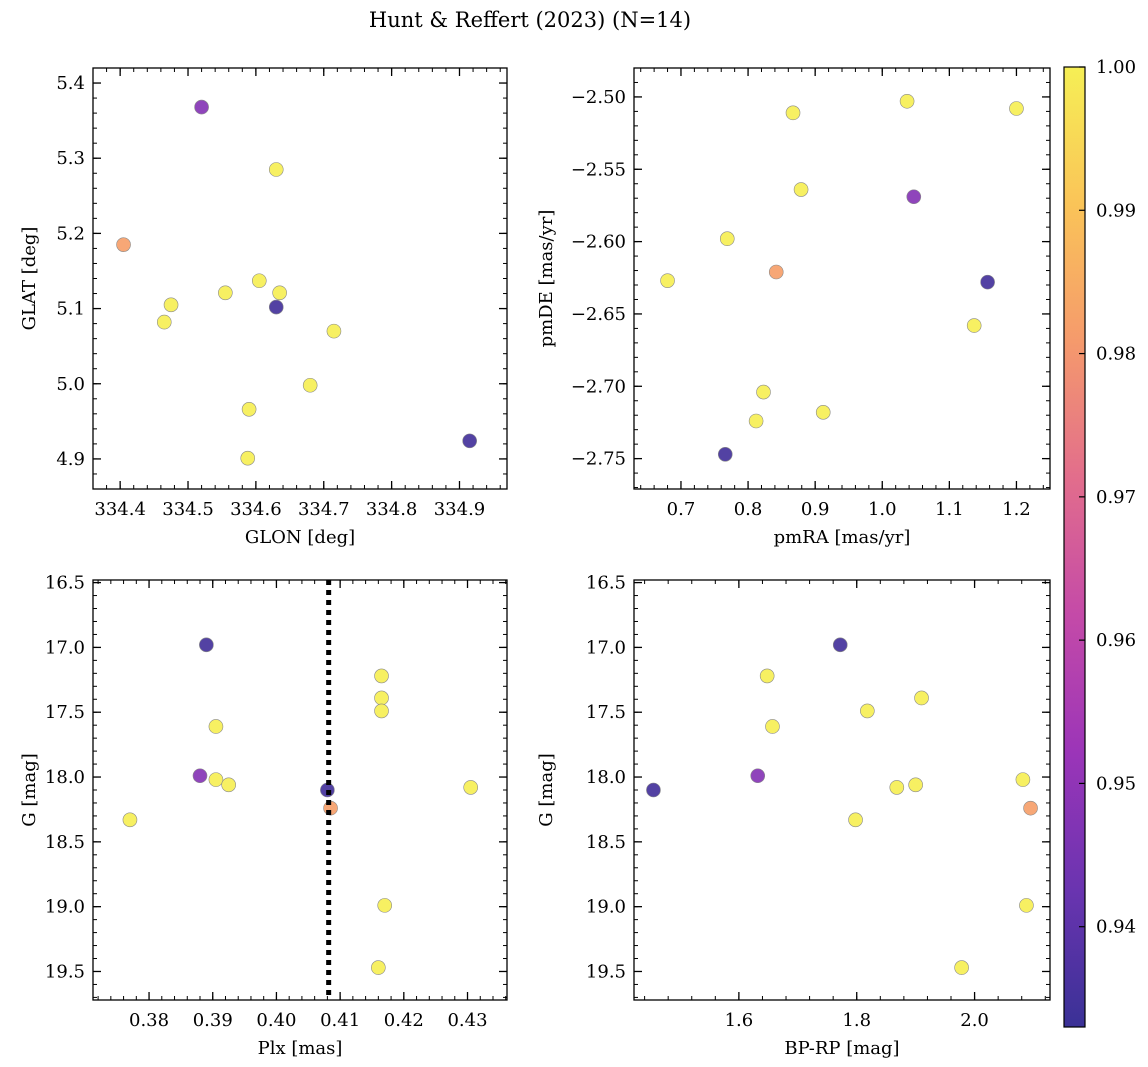  What do you see at coordinates (70, 309) in the screenshot?
I see `y-tick-label: 5.1` at bounding box center [70, 309].